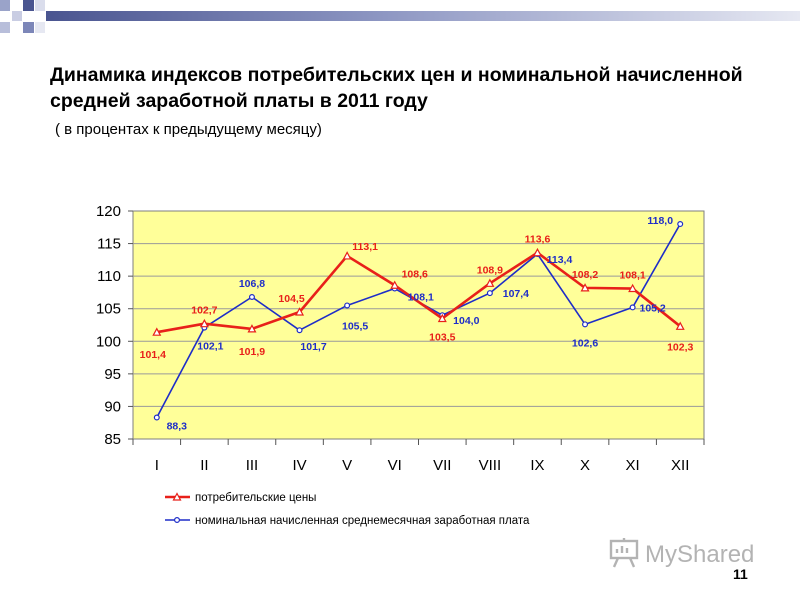 Image resolution: width=800 pixels, height=600 pixels. I want to click on y-tick-label: 90, so click(112, 406).